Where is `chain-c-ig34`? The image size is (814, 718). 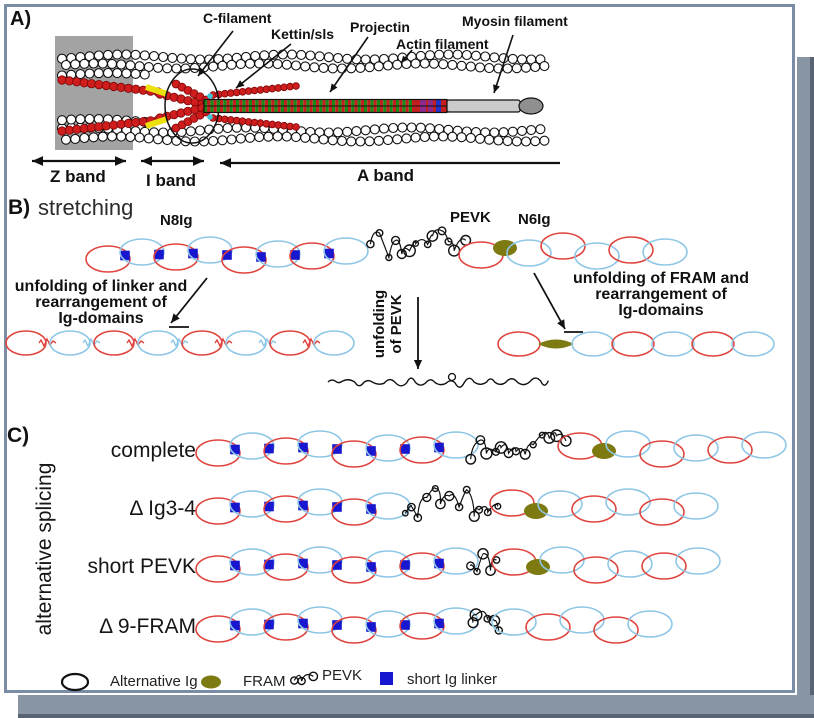 chain-c-ig34 is located at coordinates (457, 505).